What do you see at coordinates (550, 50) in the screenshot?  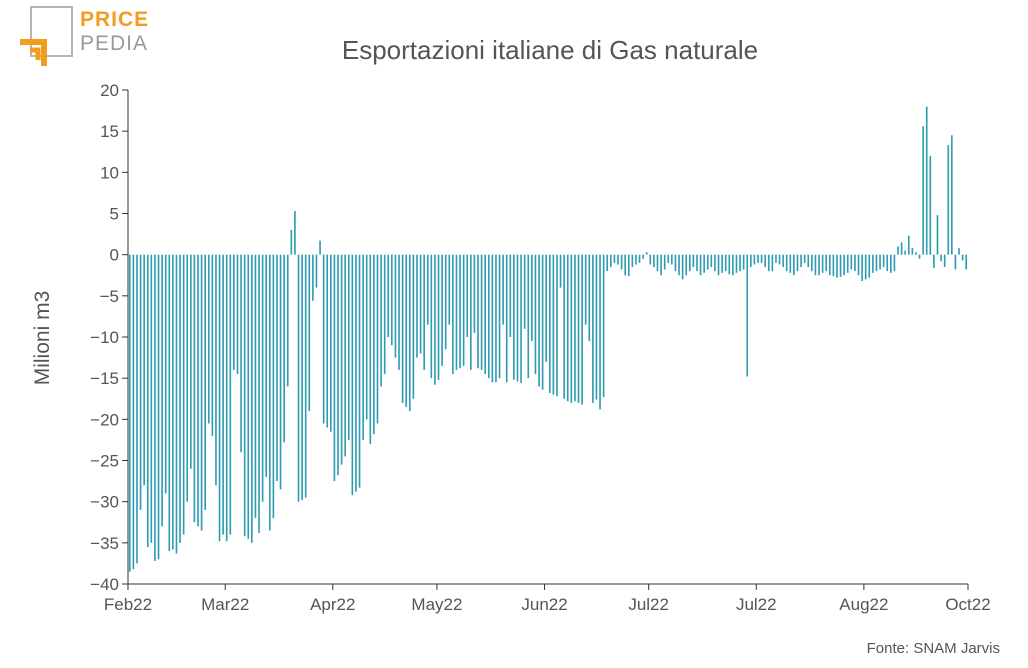 I see `chart-title: Esportazioni italiane di Gas naturale` at bounding box center [550, 50].